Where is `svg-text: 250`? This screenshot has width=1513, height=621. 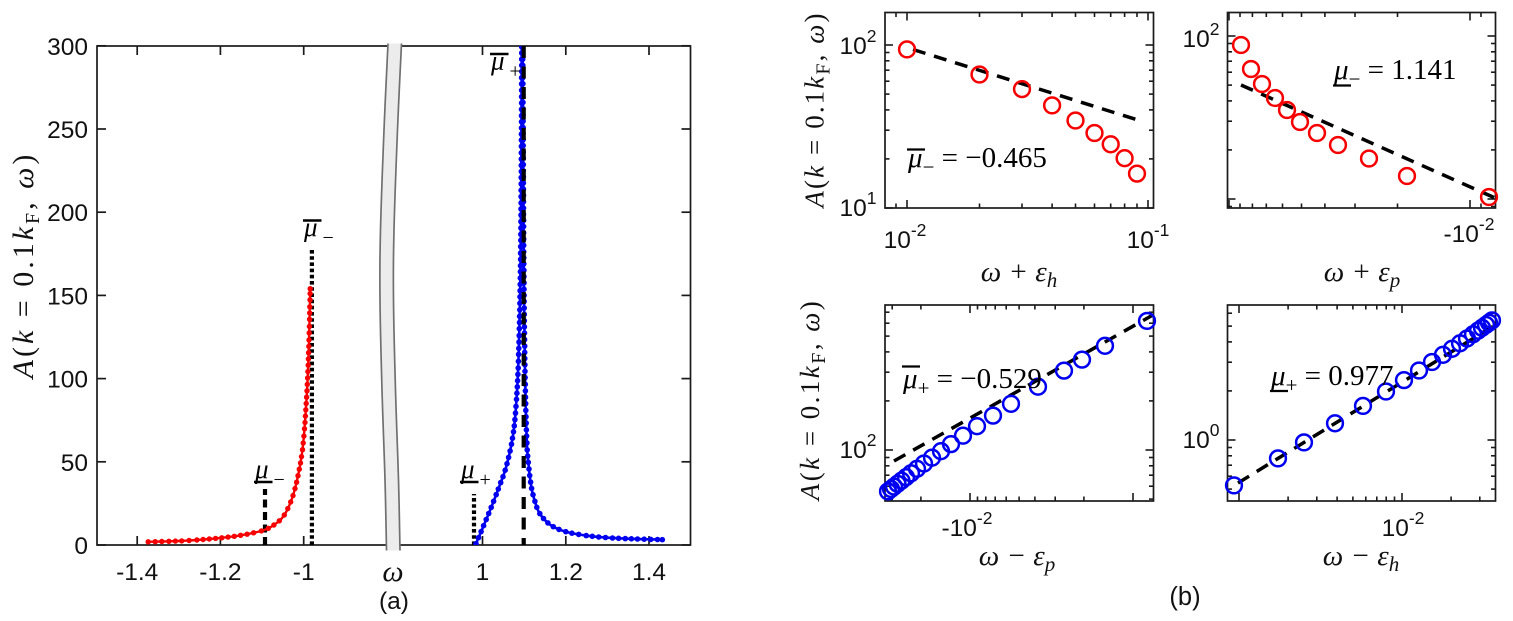 svg-text: 250 is located at coordinates (67, 130).